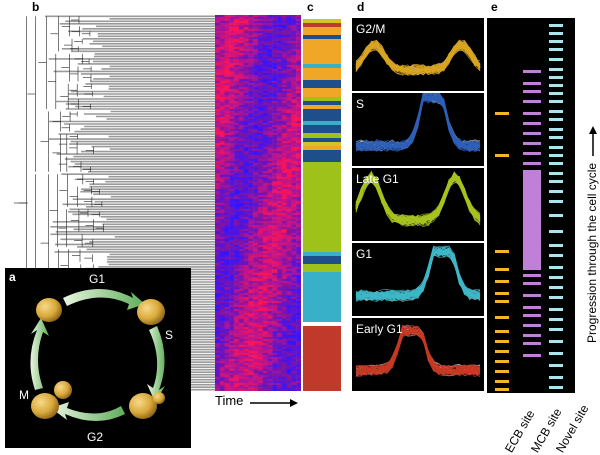  Describe the element at coordinates (95, 437) in the screenshot. I see `g2-label: G2` at that location.